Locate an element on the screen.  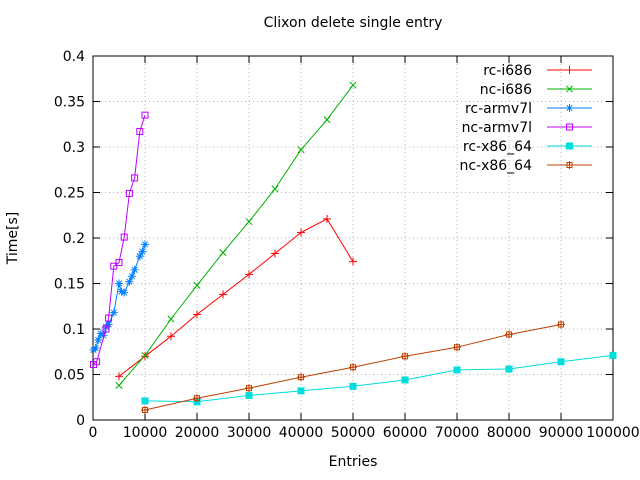
y-tick-label: 0.1 is located at coordinates (74, 330).